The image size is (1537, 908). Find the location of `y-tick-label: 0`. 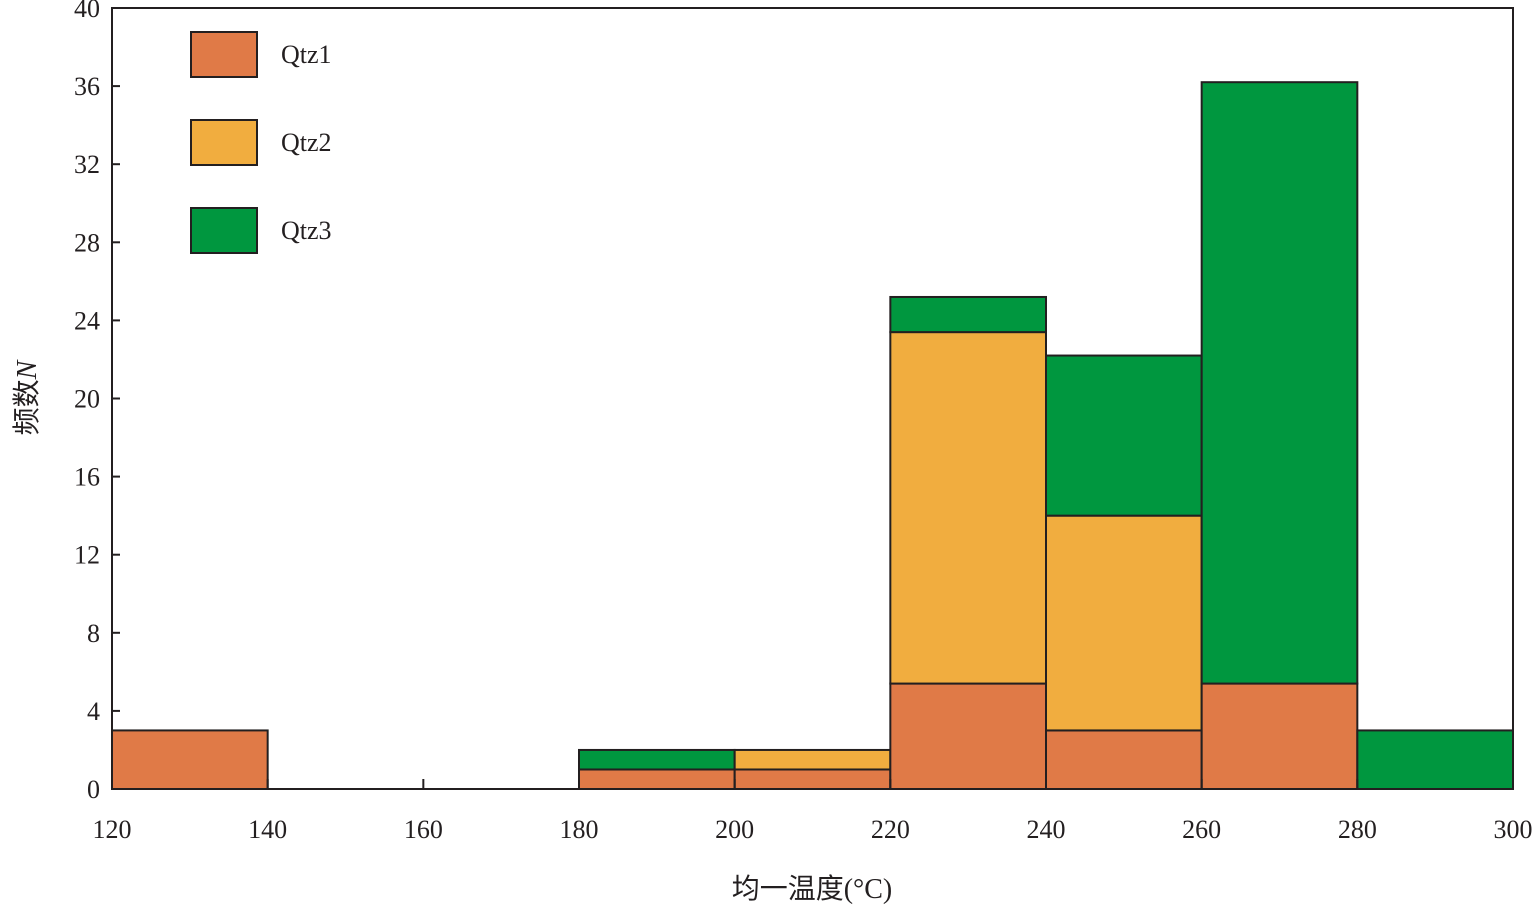

y-tick-label: 0 is located at coordinates (93, 789).